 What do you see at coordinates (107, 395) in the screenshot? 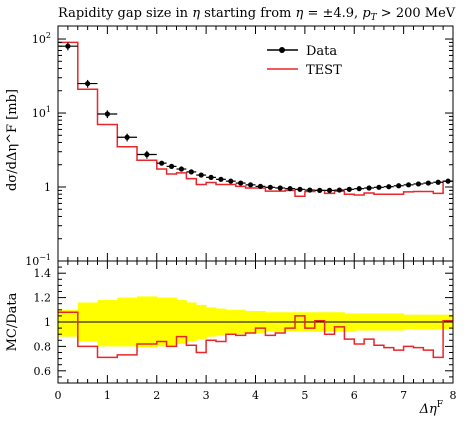
I see `x-tick-label: 1` at bounding box center [107, 395].